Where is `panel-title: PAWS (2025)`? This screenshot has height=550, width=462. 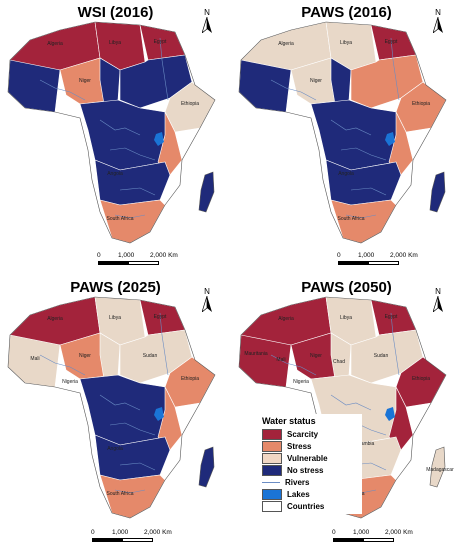 panel-title: PAWS (2025) is located at coordinates (115, 287).